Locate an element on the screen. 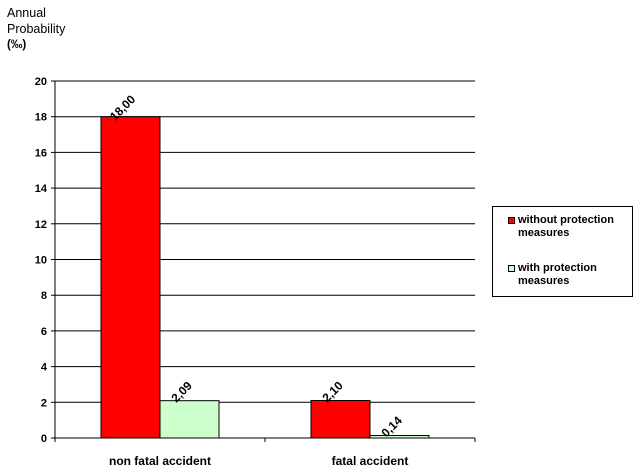 This screenshot has width=638, height=471. y-tick-label: 6 is located at coordinates (44, 332).